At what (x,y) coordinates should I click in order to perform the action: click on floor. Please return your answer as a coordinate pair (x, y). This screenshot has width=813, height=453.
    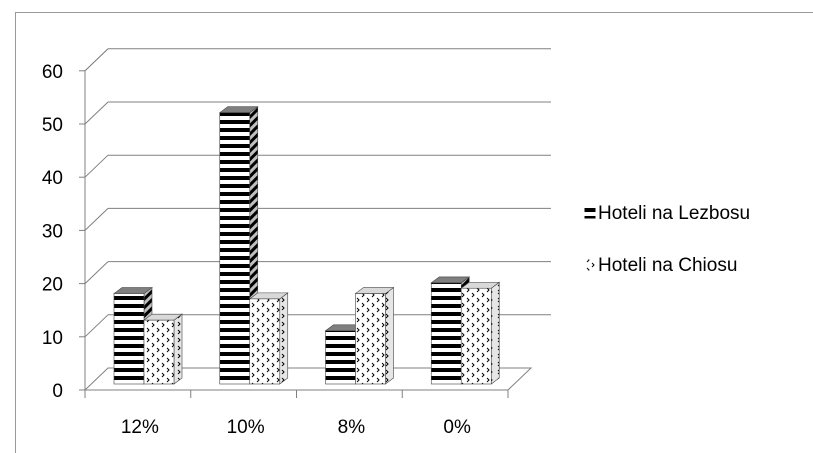
    Looking at the image, I should click on (308, 379).